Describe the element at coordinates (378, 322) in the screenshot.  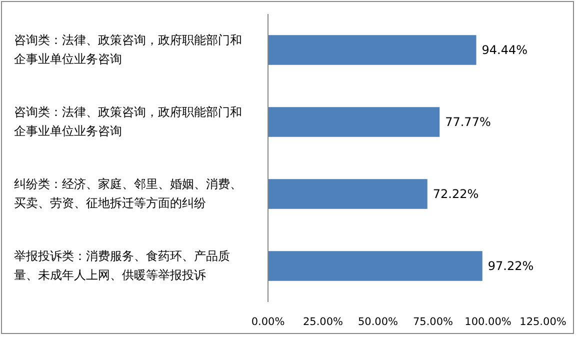
I see `x-tick-label: 50.00%` at that location.